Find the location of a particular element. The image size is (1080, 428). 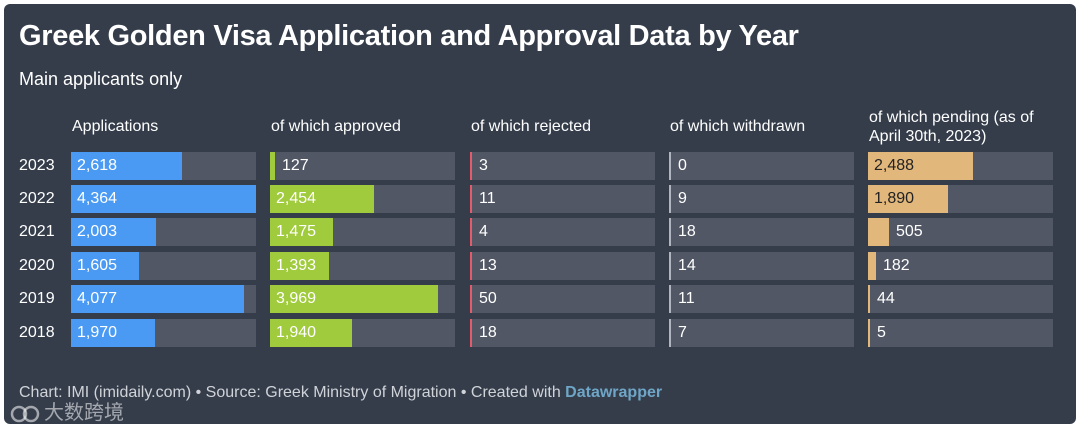

bar-applications-2019 is located at coordinates (157, 299).